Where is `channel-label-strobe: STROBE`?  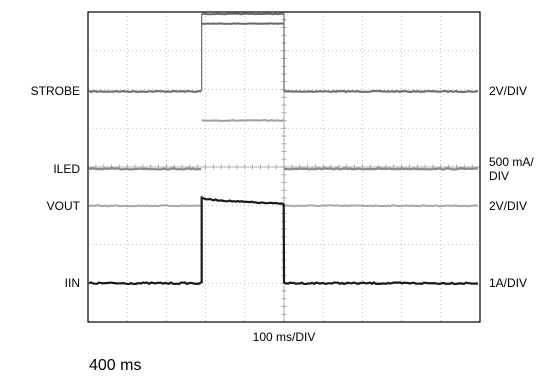 channel-label-strobe: STROBE is located at coordinates (55, 91).